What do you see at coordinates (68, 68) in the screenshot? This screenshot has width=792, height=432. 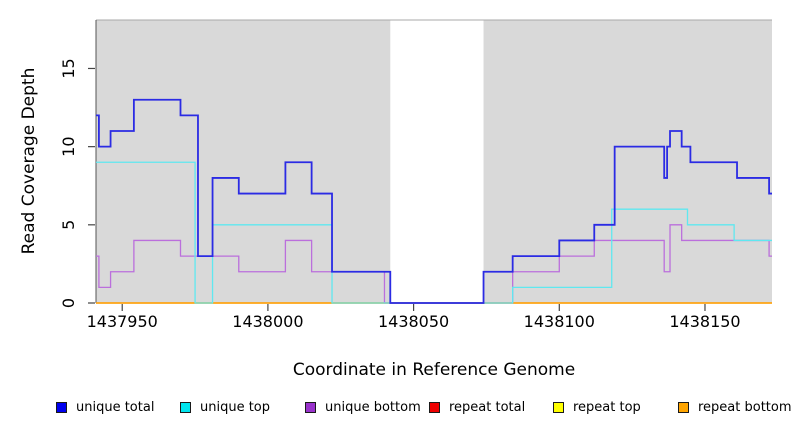 I see `y-tick-label: 15` at bounding box center [68, 68].